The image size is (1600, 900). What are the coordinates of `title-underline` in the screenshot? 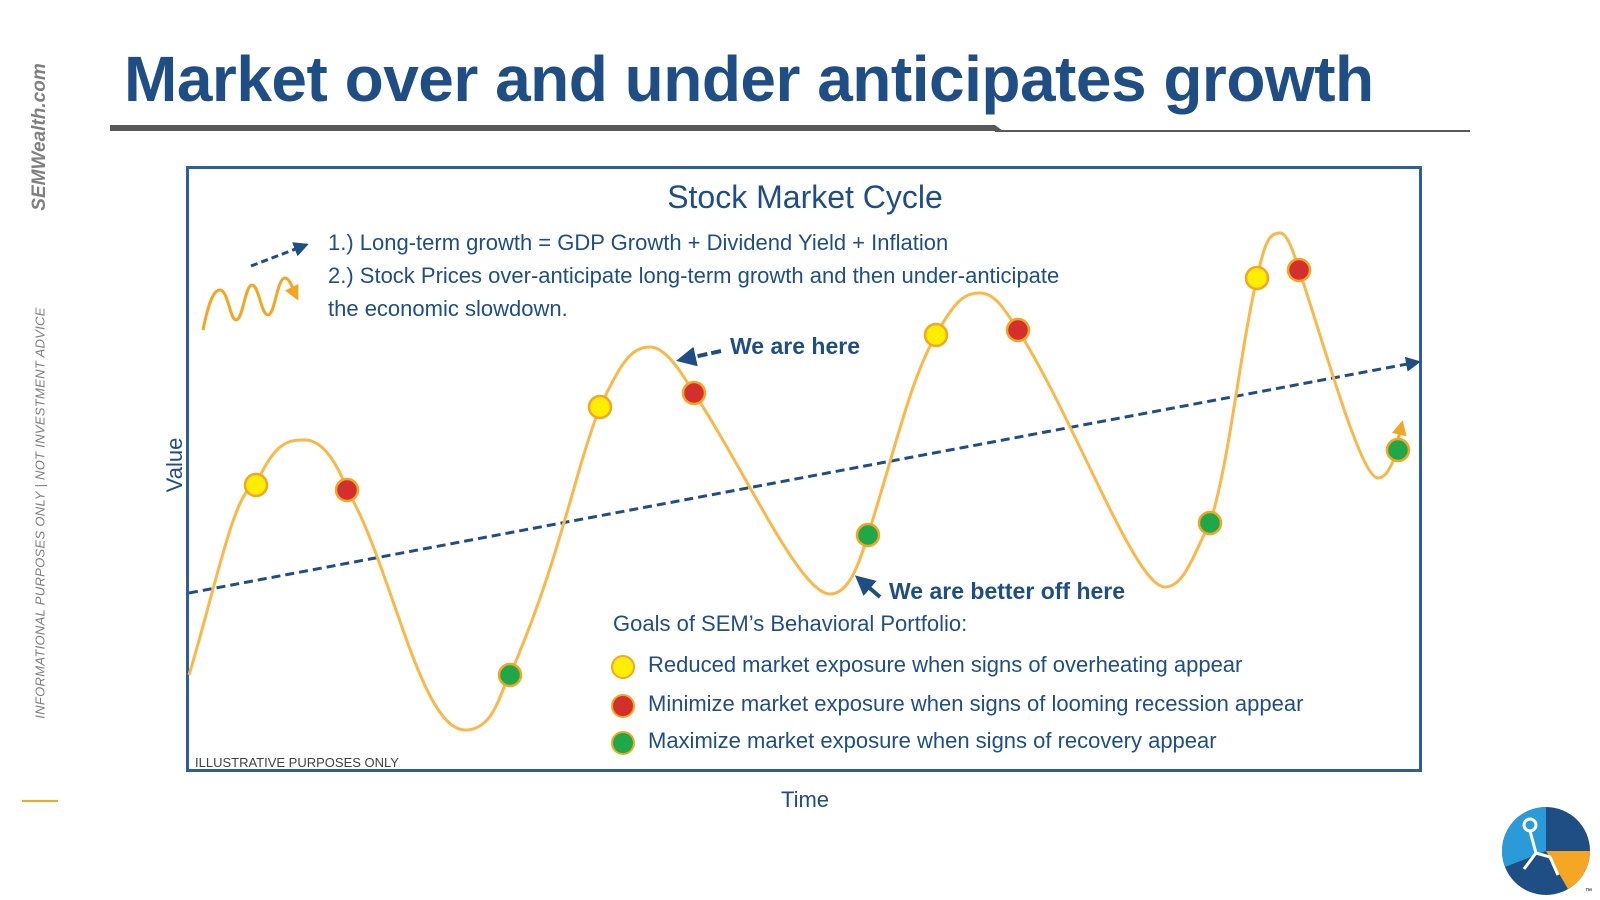 It's located at (790, 128).